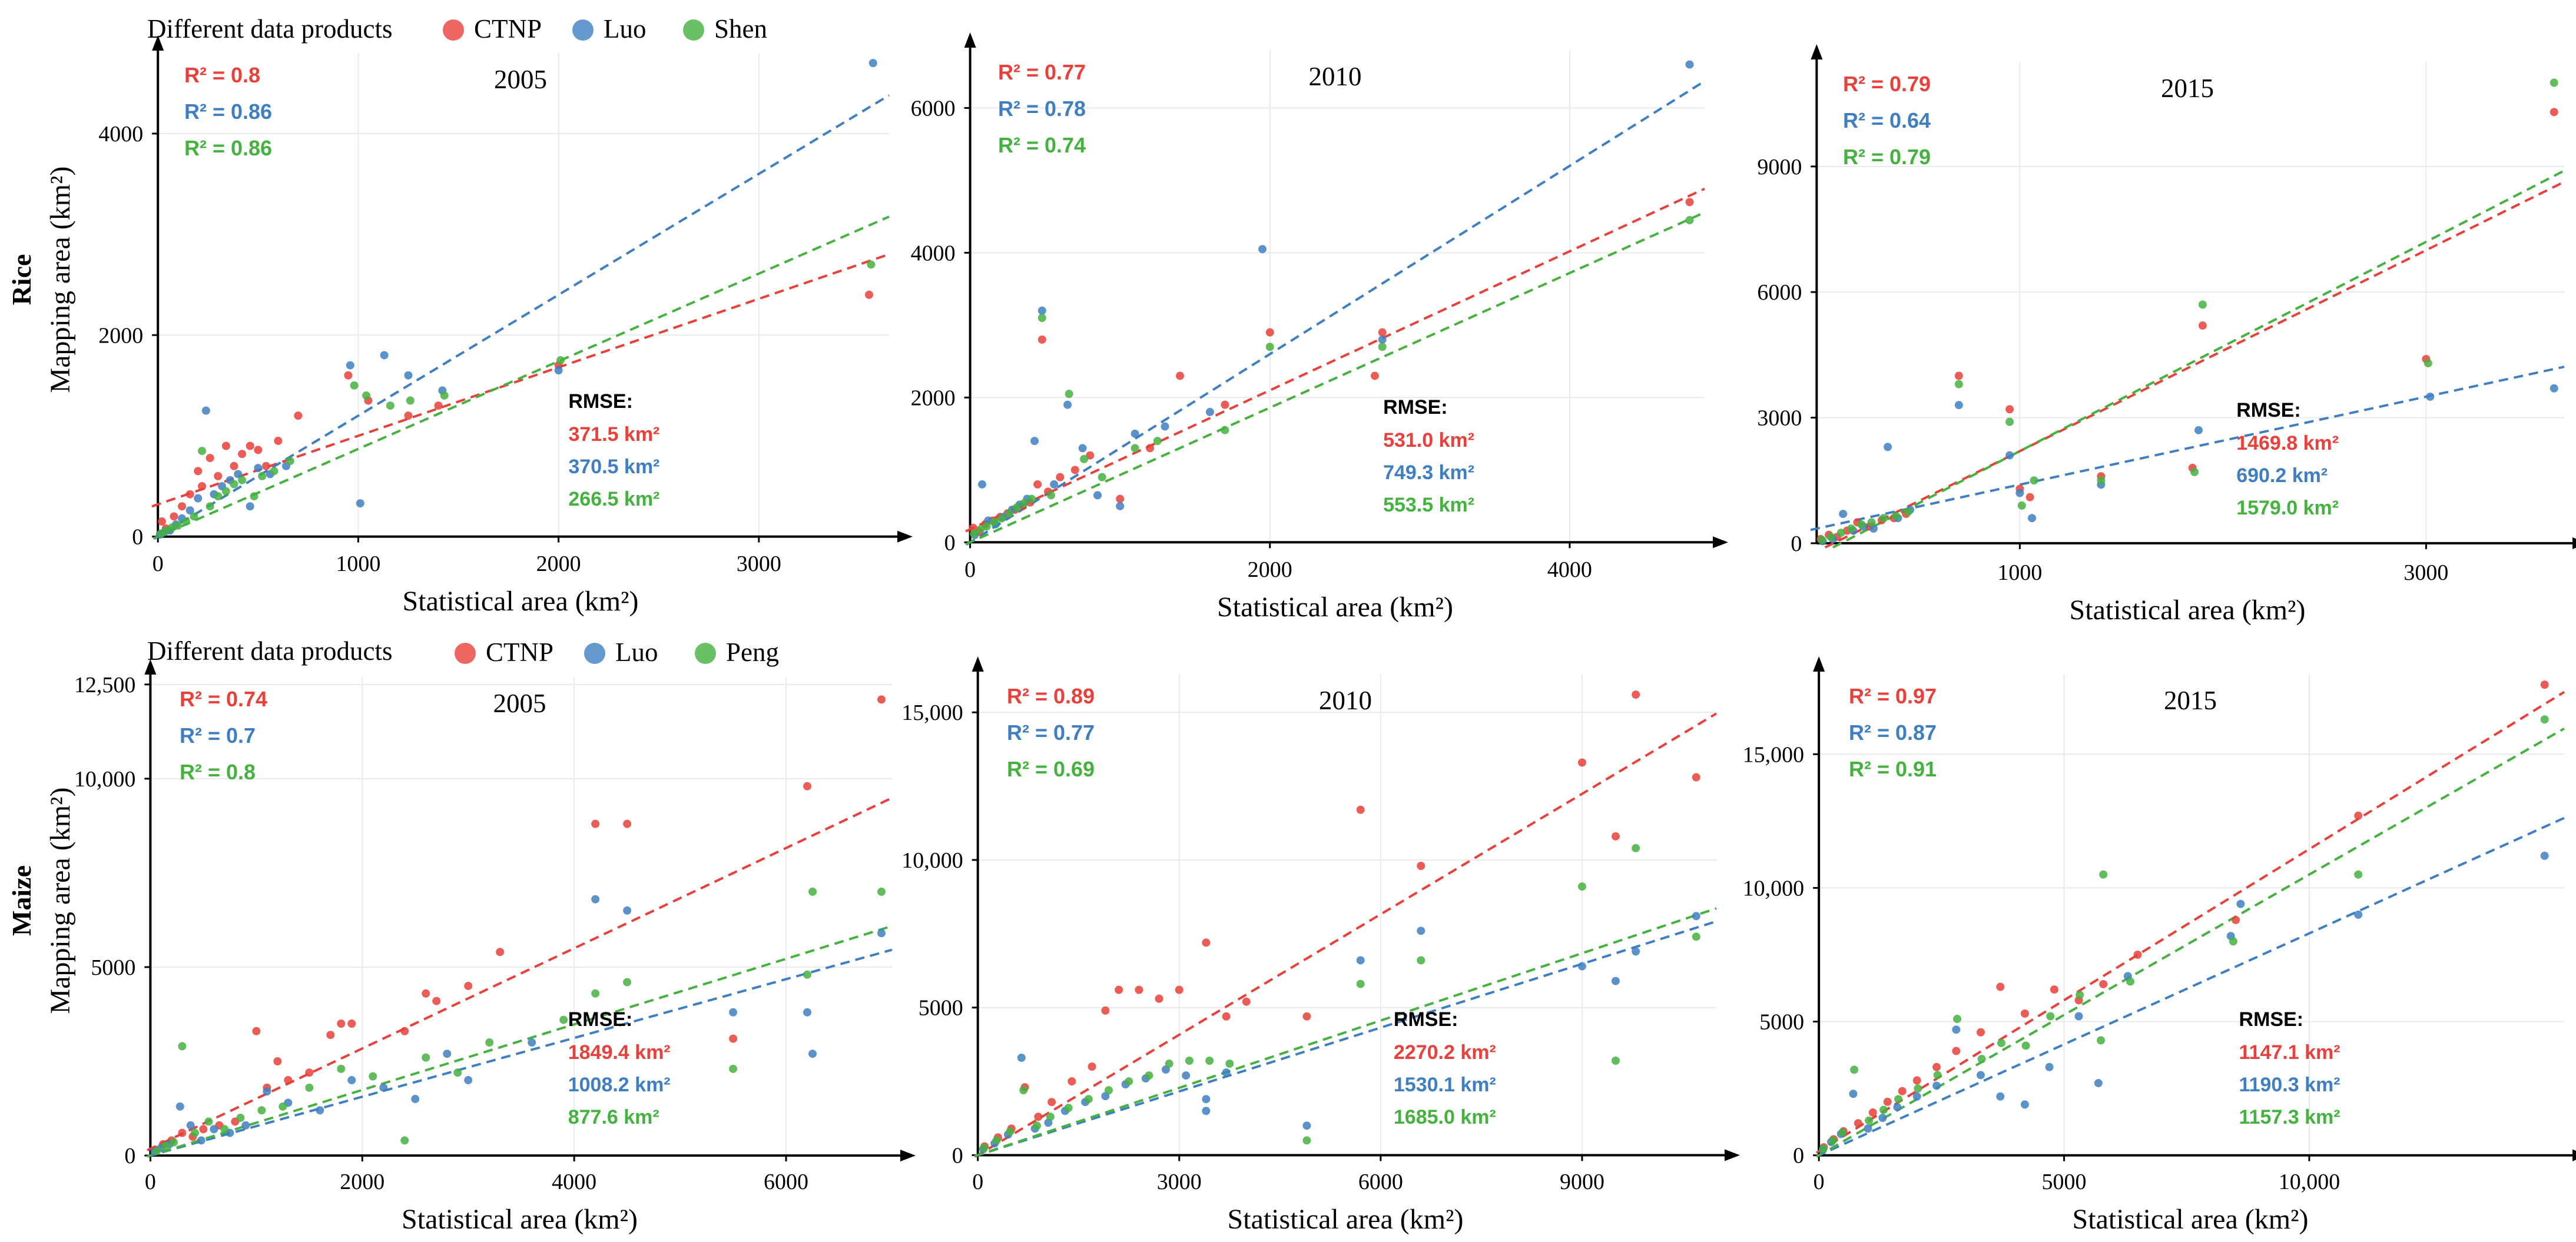 This screenshot has width=2576, height=1242. What do you see at coordinates (218, 772) in the screenshot?
I see `r2-label-peng: R² = 0.8` at bounding box center [218, 772].